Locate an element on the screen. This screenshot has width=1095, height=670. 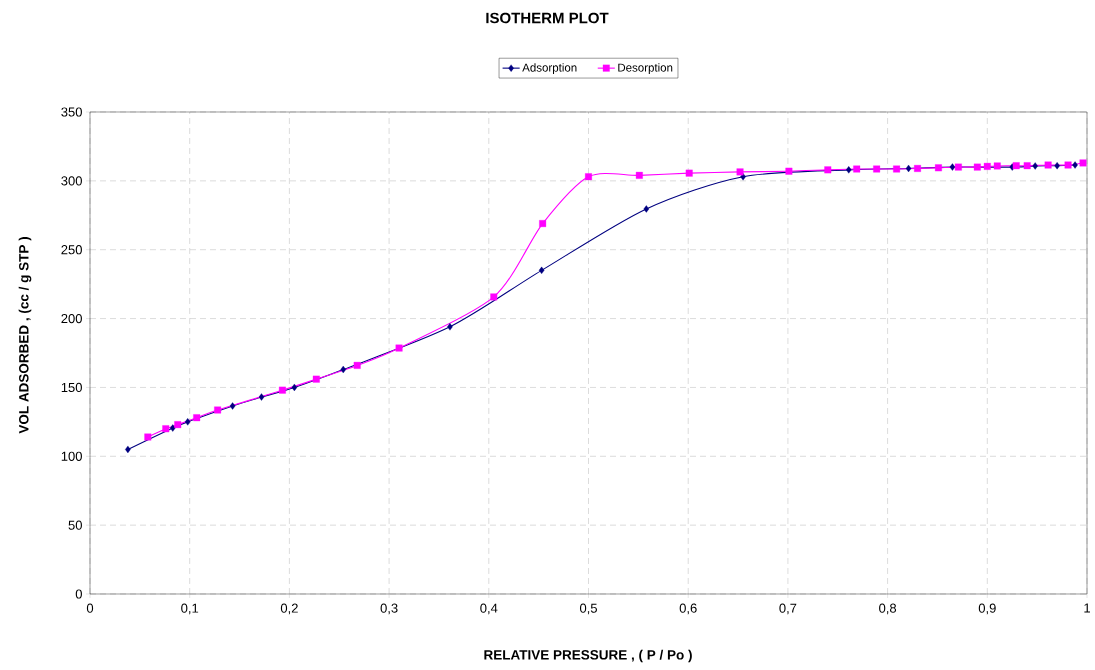
legend-label: Desorption is located at coordinates (645, 68).